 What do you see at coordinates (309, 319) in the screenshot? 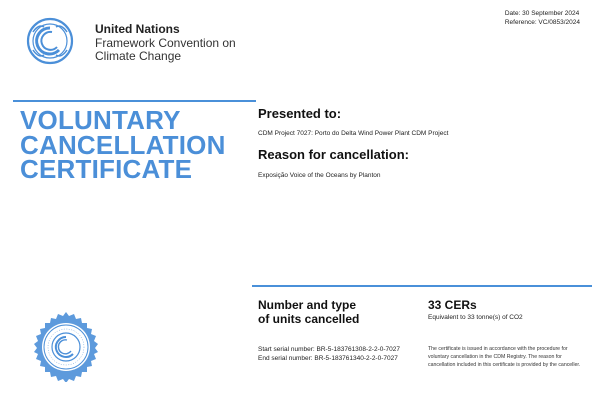
I see `units-label-line2: of units cancelled` at bounding box center [309, 319].